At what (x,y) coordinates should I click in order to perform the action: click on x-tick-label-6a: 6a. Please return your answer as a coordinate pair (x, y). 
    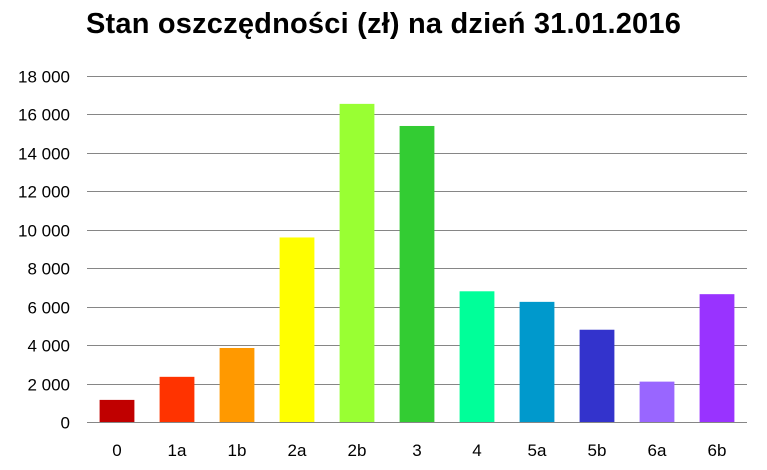
    Looking at the image, I should click on (657, 450).